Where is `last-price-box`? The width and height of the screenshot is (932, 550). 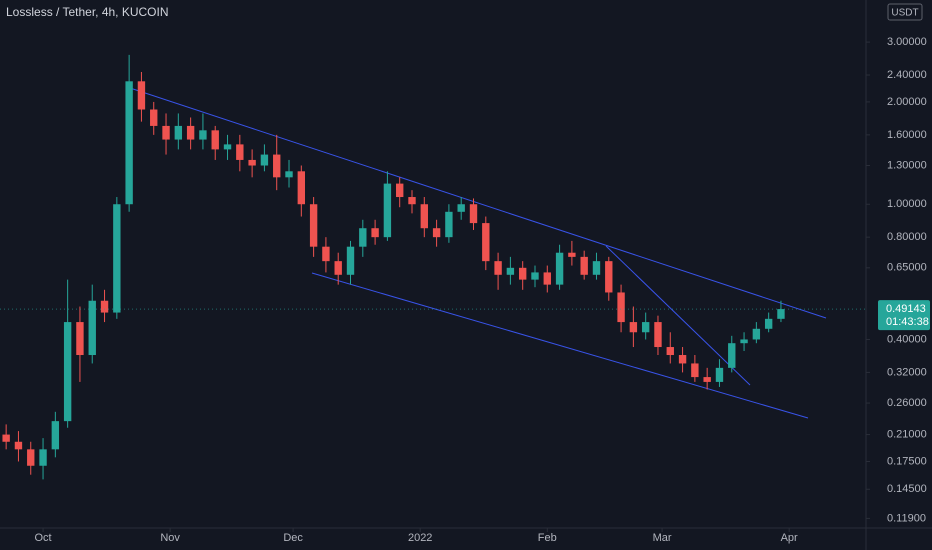 last-price-box is located at coordinates (904, 315).